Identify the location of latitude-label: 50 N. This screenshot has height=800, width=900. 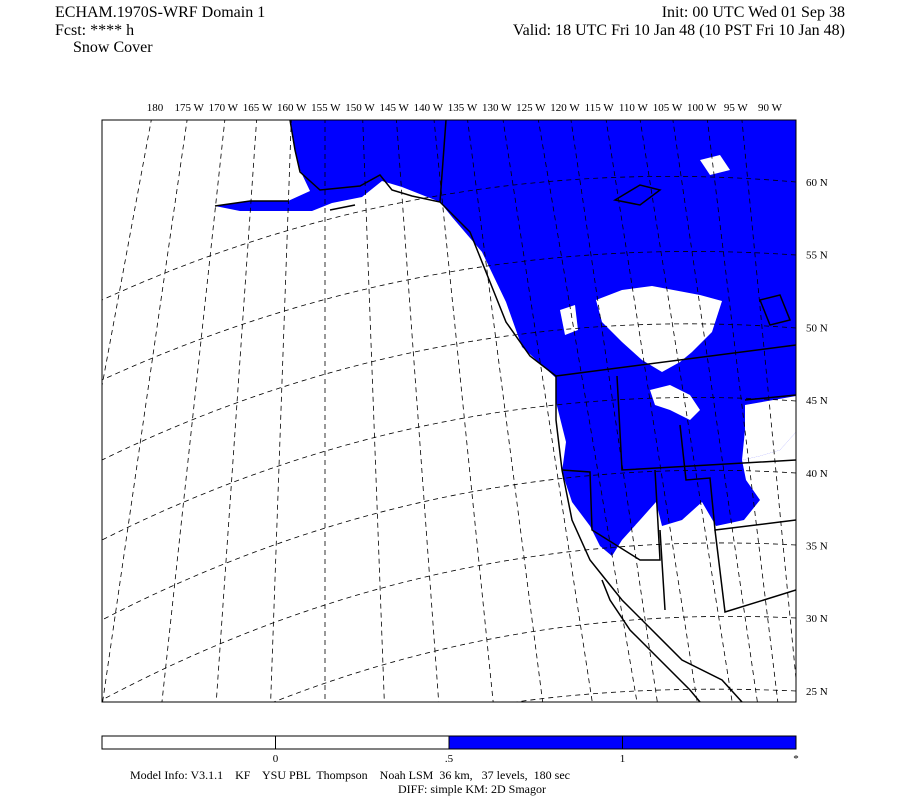
(817, 328).